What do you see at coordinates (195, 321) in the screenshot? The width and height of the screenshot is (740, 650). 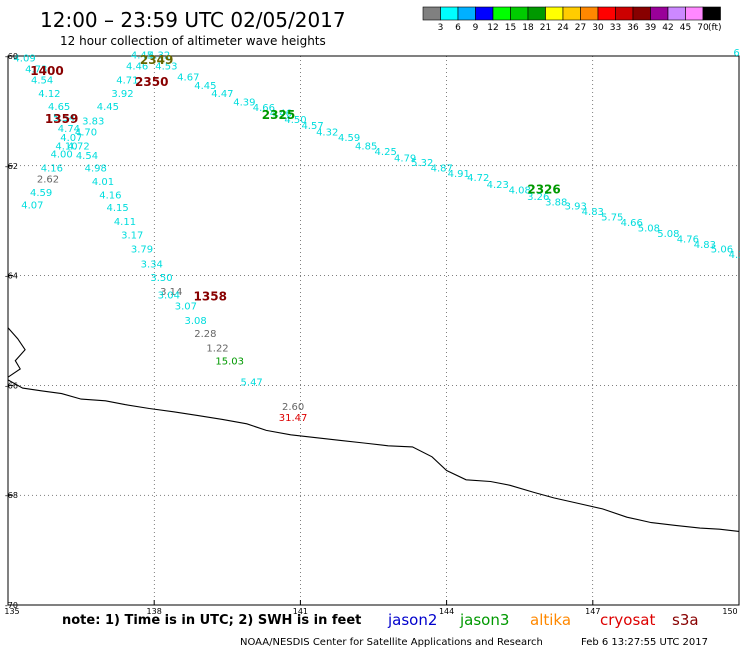 I see `wave-height-reading: 3.08` at bounding box center [195, 321].